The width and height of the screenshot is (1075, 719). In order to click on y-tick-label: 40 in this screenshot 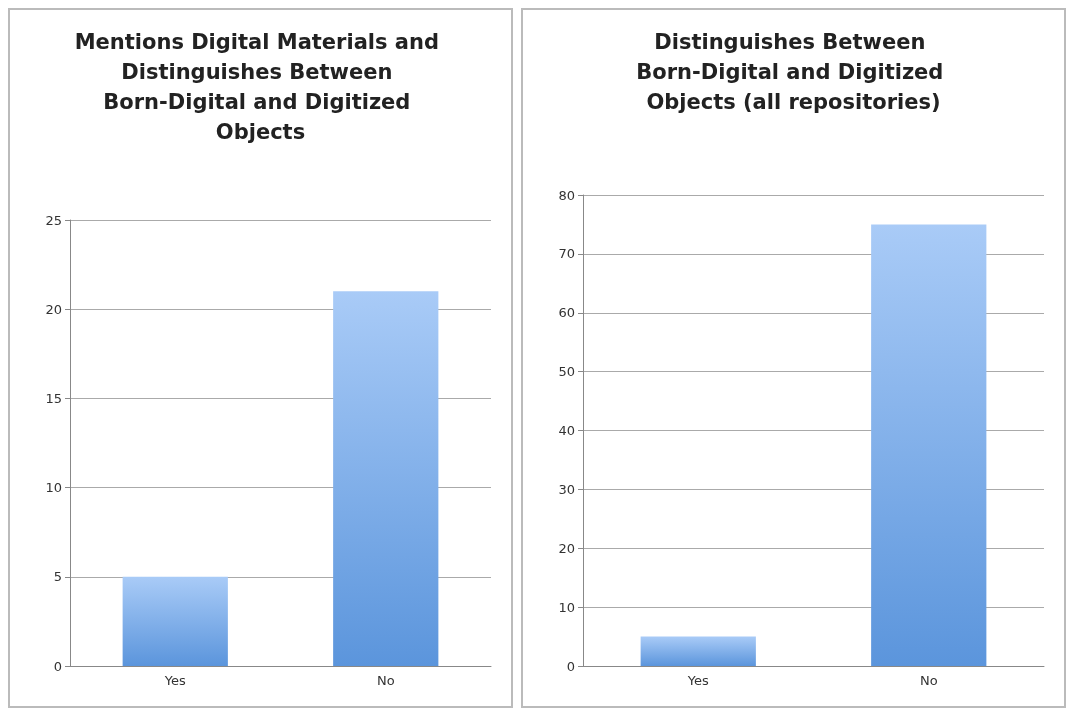, I will do `click(566, 430)`.